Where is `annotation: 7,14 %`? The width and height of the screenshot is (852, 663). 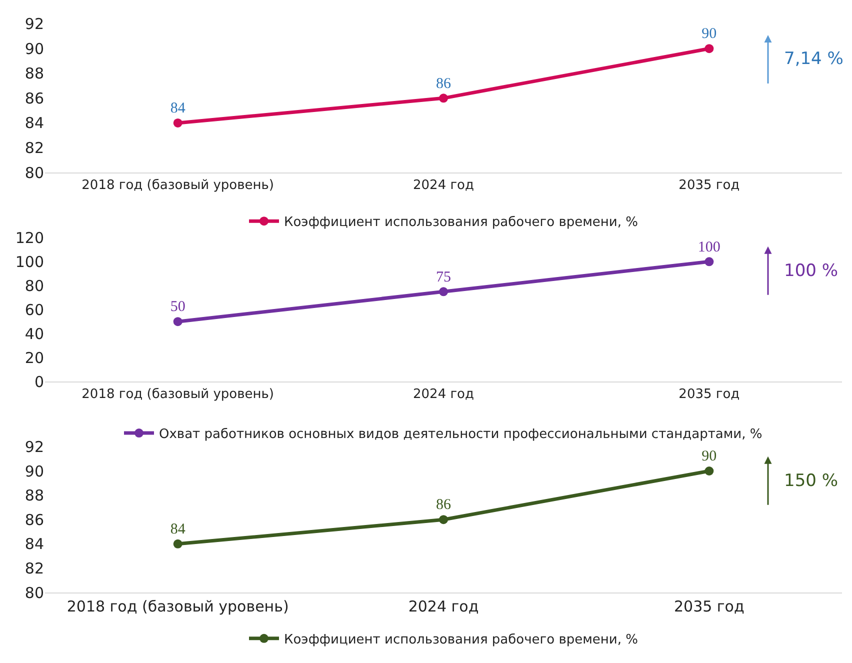
annotation: 7,14 % is located at coordinates (814, 59).